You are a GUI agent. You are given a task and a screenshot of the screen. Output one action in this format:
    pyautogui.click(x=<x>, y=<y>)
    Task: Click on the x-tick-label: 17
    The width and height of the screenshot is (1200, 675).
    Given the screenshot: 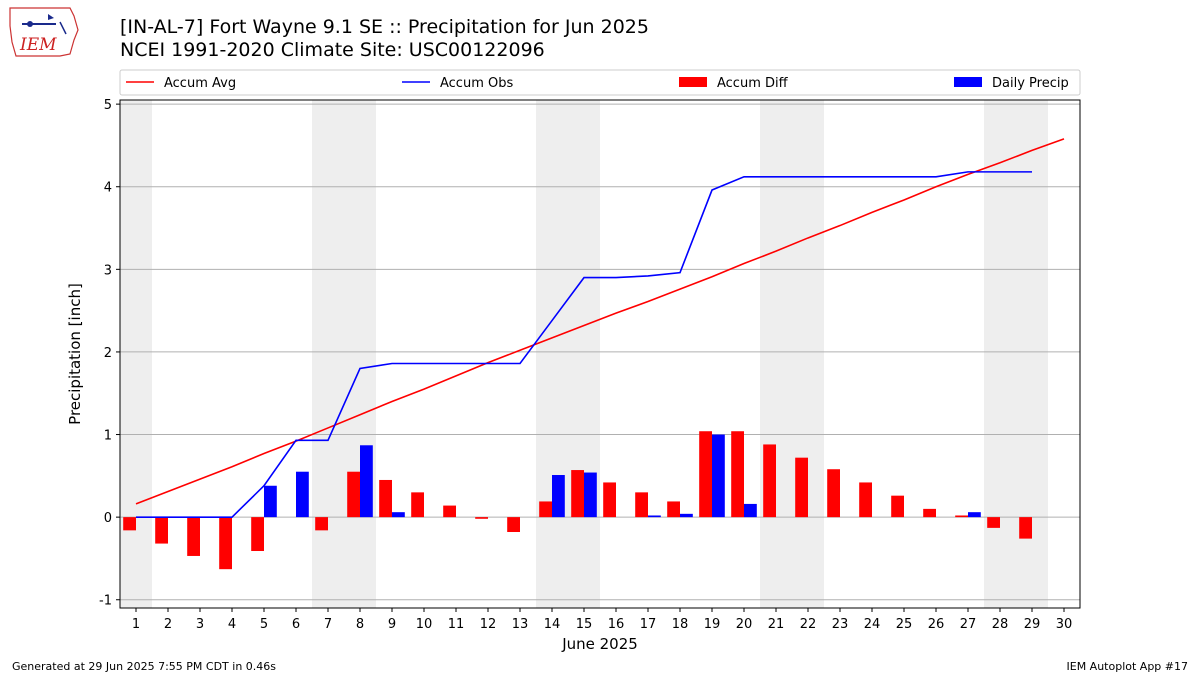 What is the action you would take?
    pyautogui.click(x=648, y=624)
    